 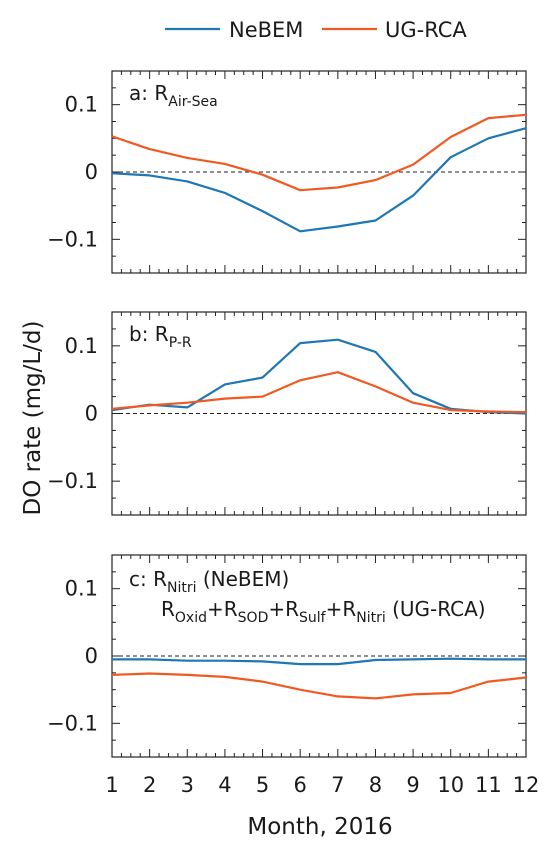 I want to click on panel-c-label-line2: ROxid+RSOD+RSulf+RNitri (UG-RCA), so click(x=323, y=611).